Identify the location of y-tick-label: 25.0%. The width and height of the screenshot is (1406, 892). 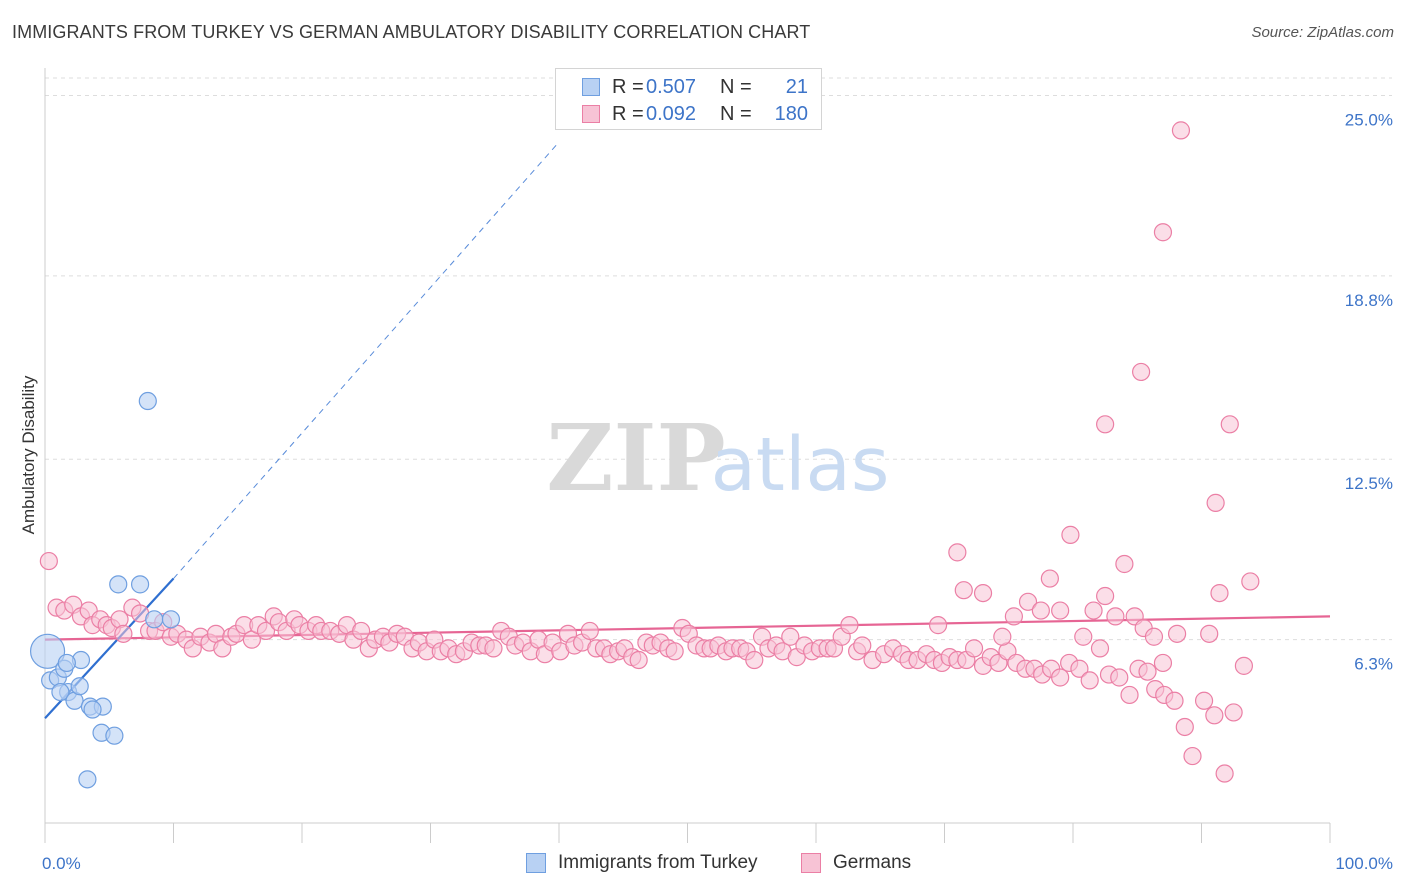
(1369, 119).